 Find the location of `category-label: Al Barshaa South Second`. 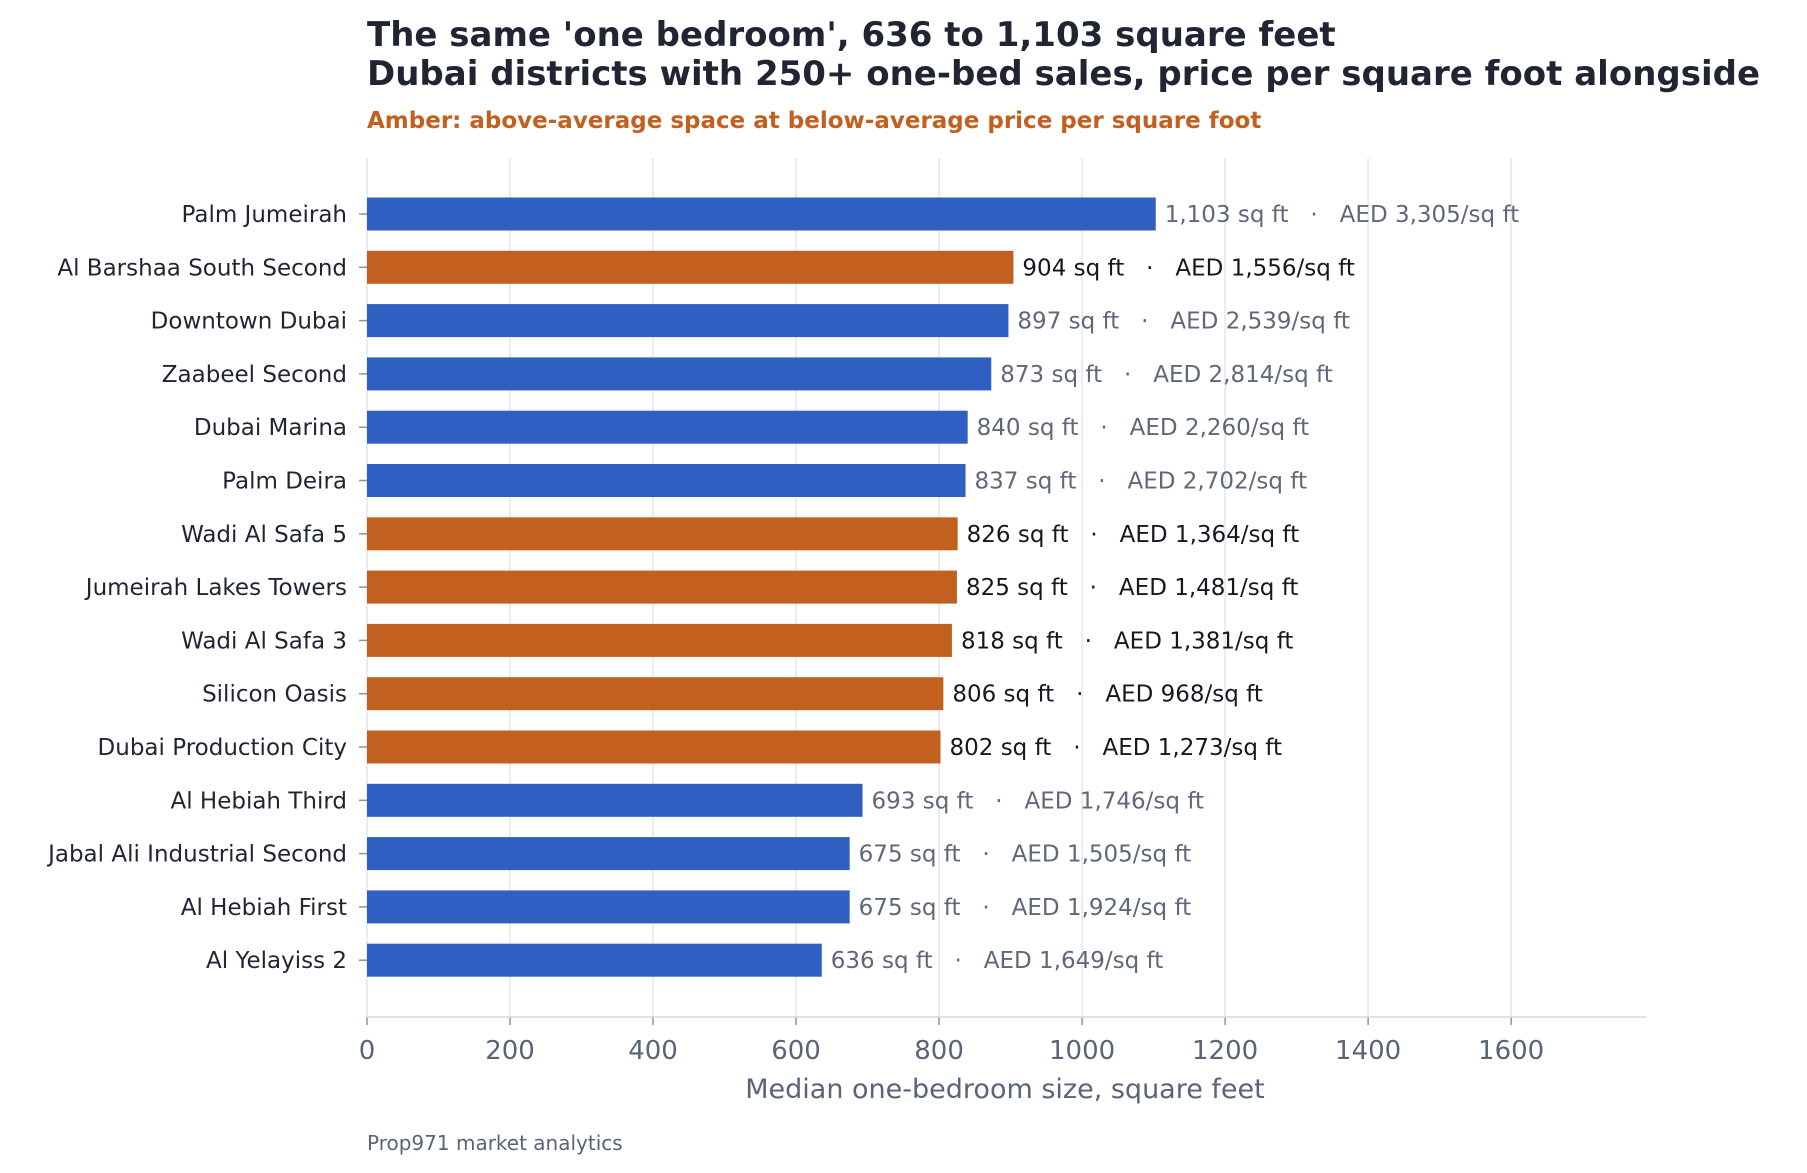

category-label: Al Barshaa South Second is located at coordinates (202, 268).